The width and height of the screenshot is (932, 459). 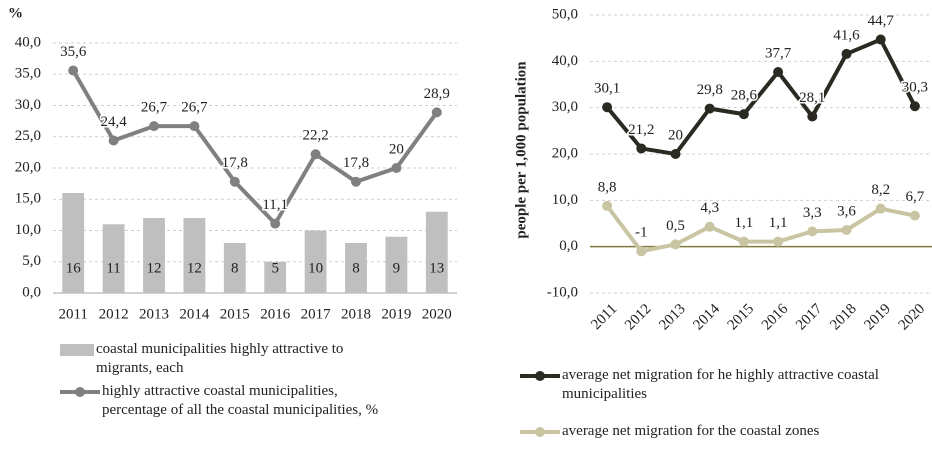 What do you see at coordinates (154, 108) in the screenshot?
I see `value-label: 26,7` at bounding box center [154, 108].